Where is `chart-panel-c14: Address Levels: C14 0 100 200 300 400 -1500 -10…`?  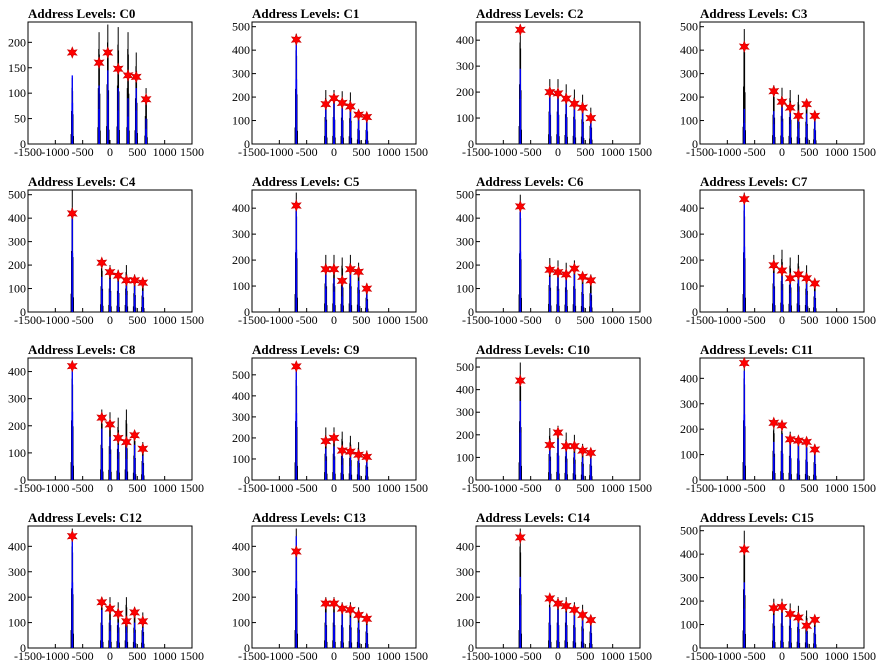
chart-panel-c14: Address Levels: C14 0 100 200 300 400 -1500 -10… is located at coordinates (560, 588).